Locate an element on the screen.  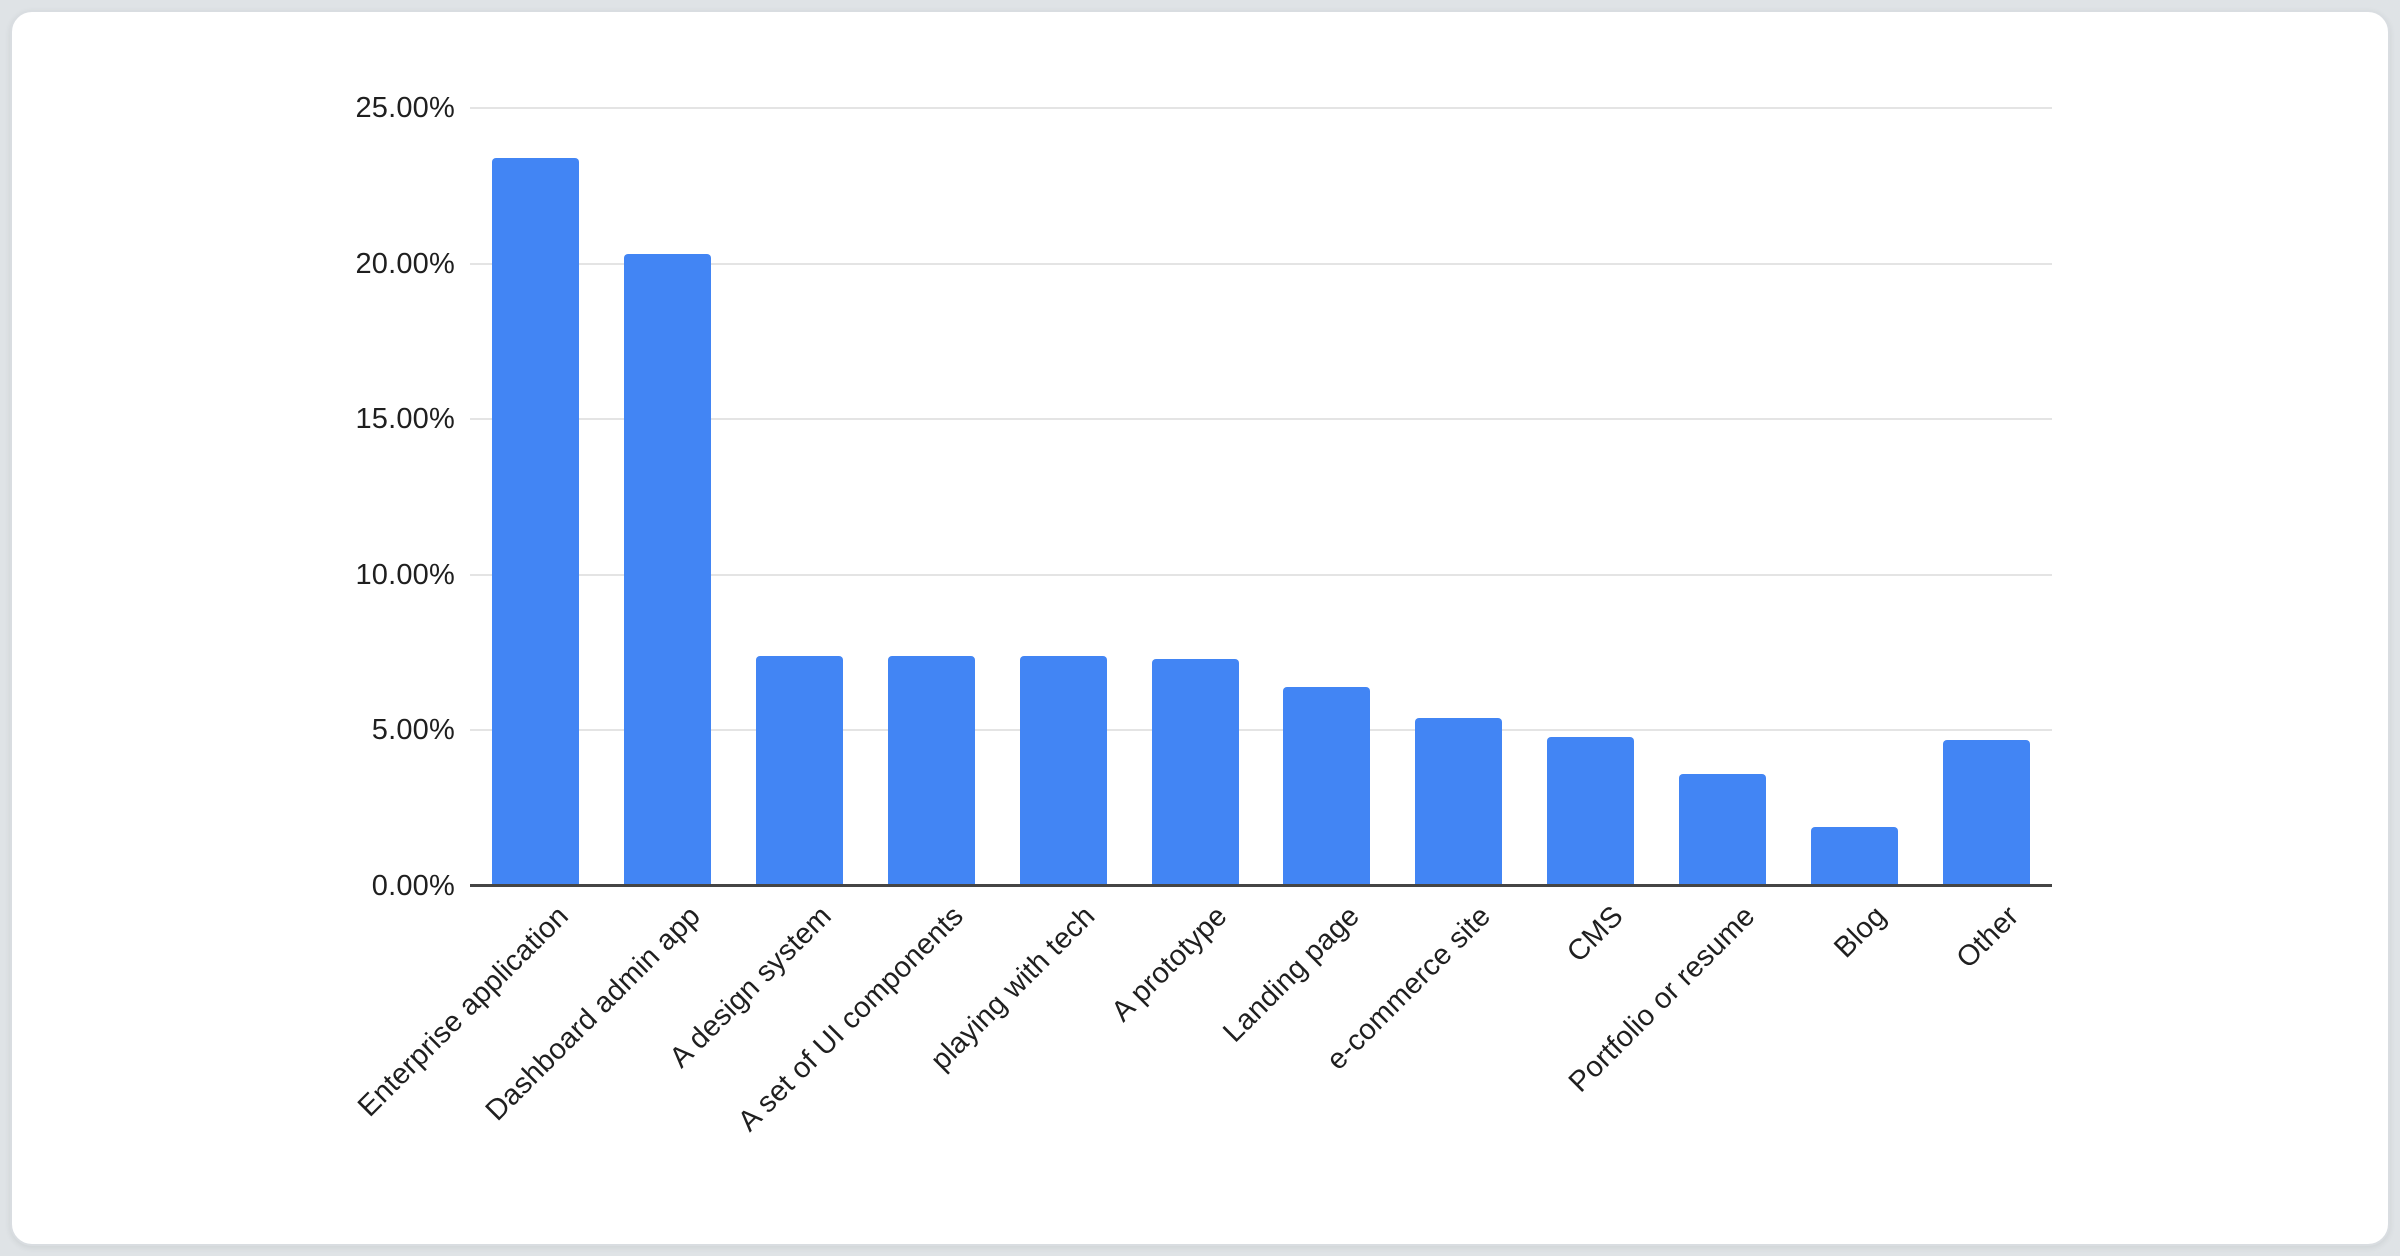
category-slot-a-prototype: A prototype is located at coordinates (1183, 568).